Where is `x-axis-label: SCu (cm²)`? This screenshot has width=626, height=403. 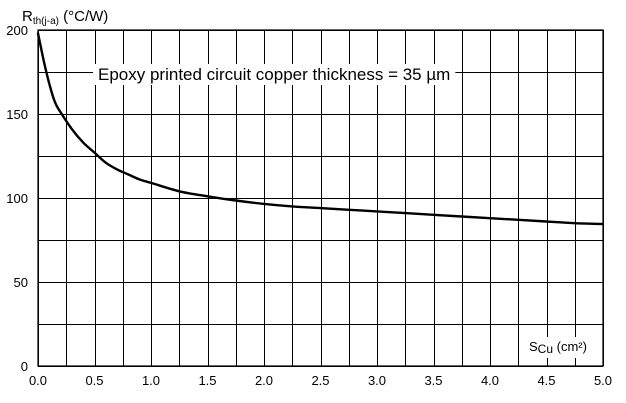
x-axis-label: SCu (cm²) is located at coordinates (558, 347).